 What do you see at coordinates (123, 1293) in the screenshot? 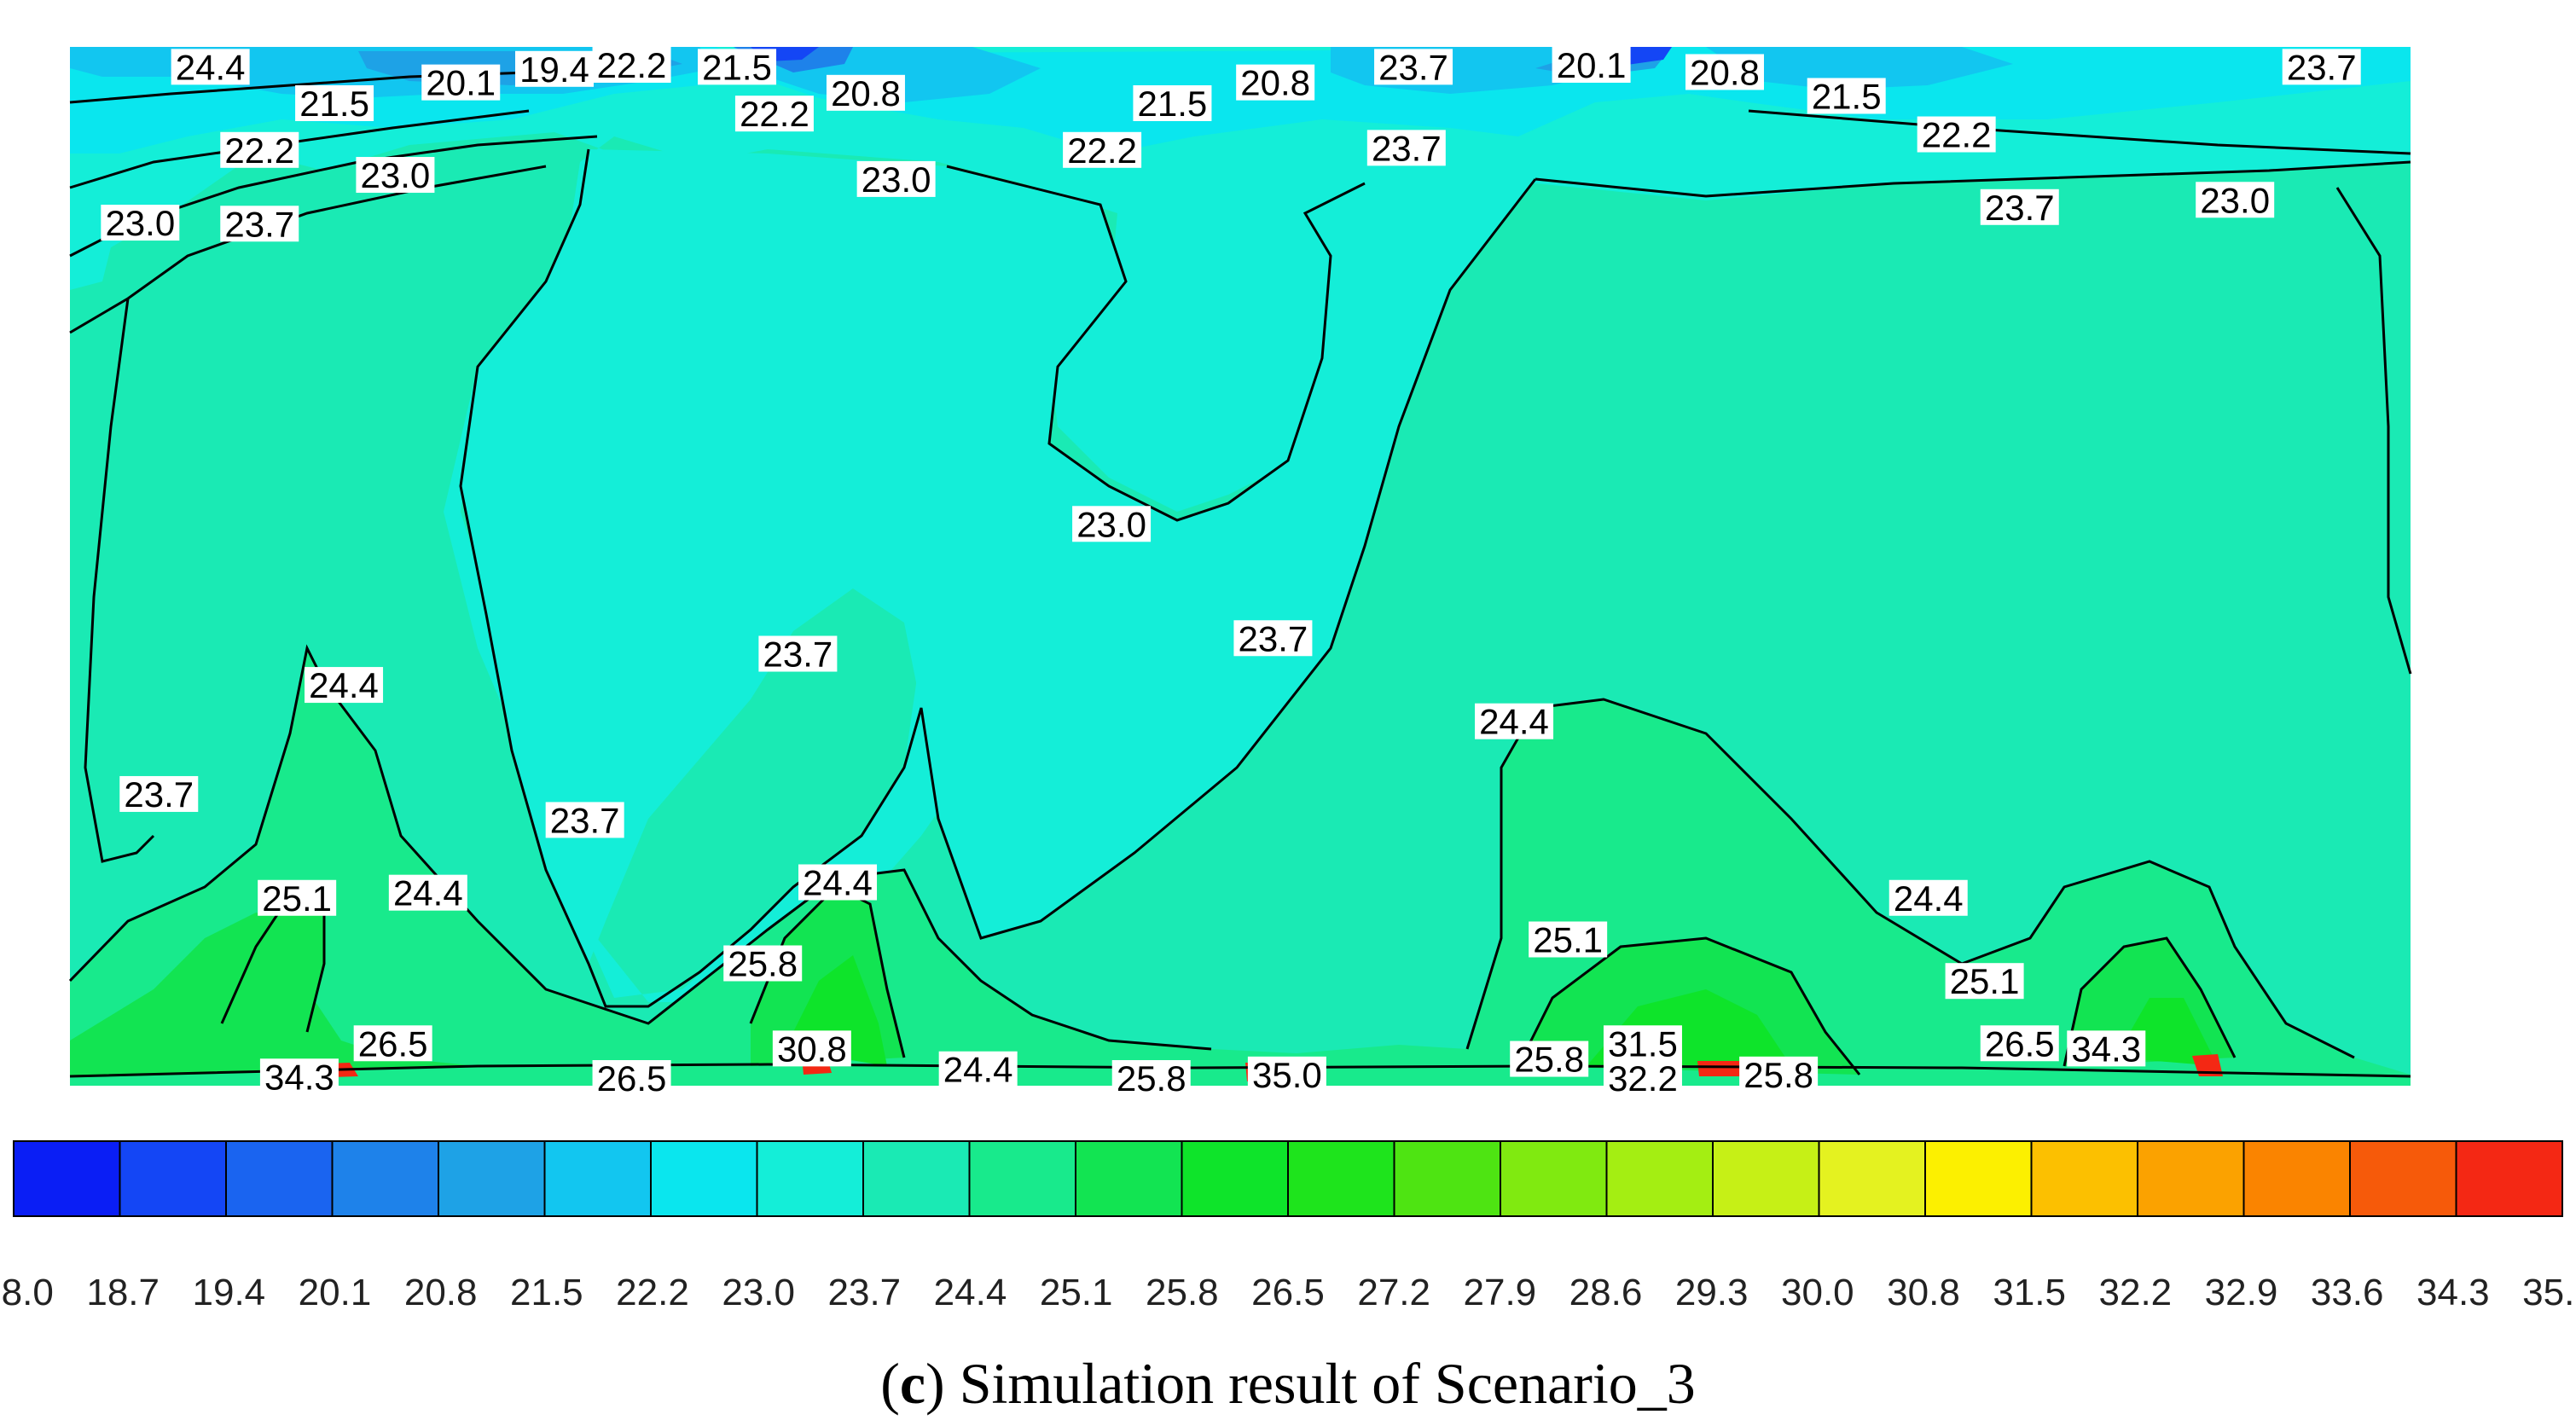
I see `colorbar-tick-label: 18.7` at bounding box center [123, 1293].